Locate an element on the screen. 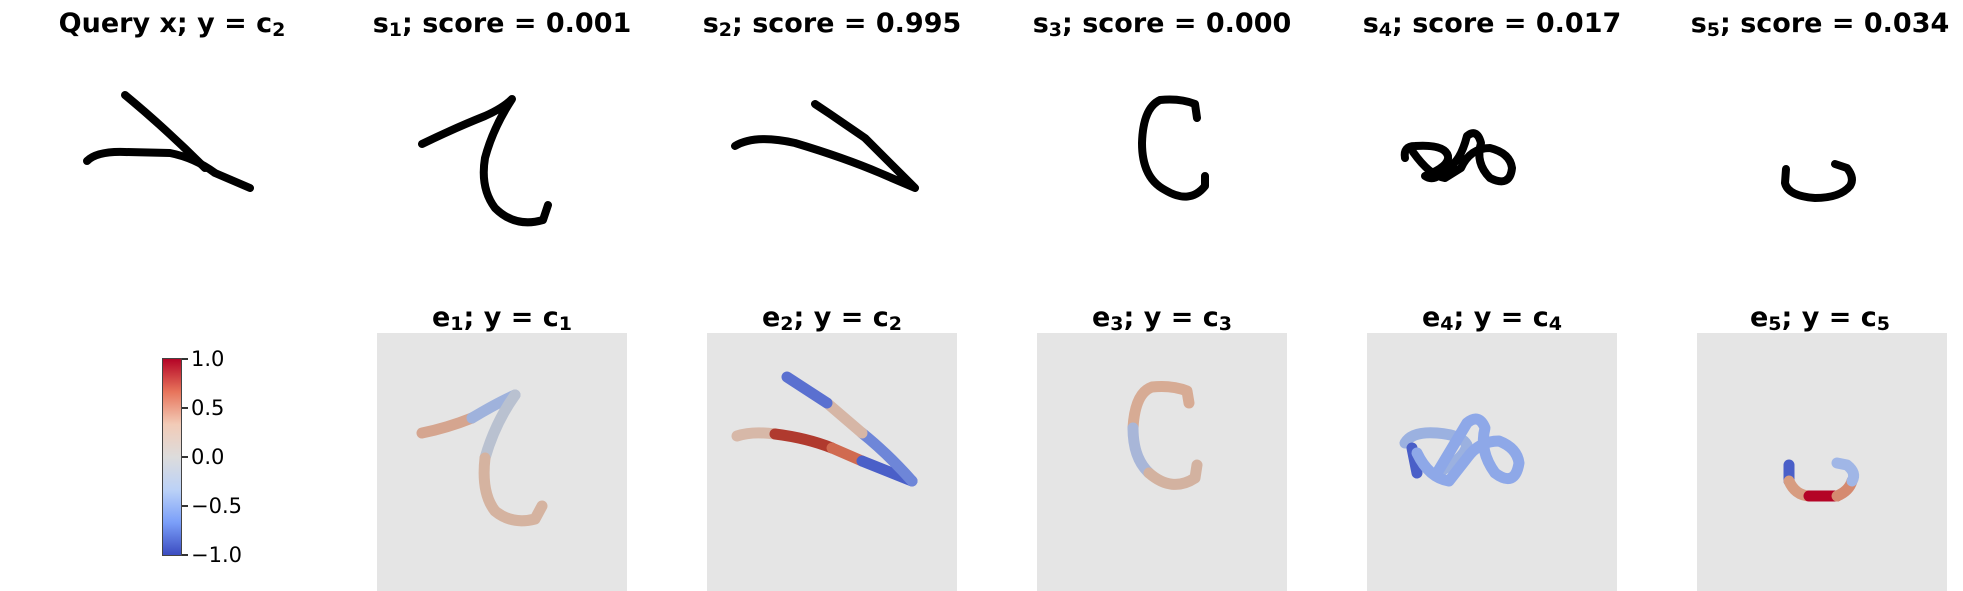 The width and height of the screenshot is (1963, 591). sample-4-title: s4; score = 0.017 is located at coordinates (1492, 24).